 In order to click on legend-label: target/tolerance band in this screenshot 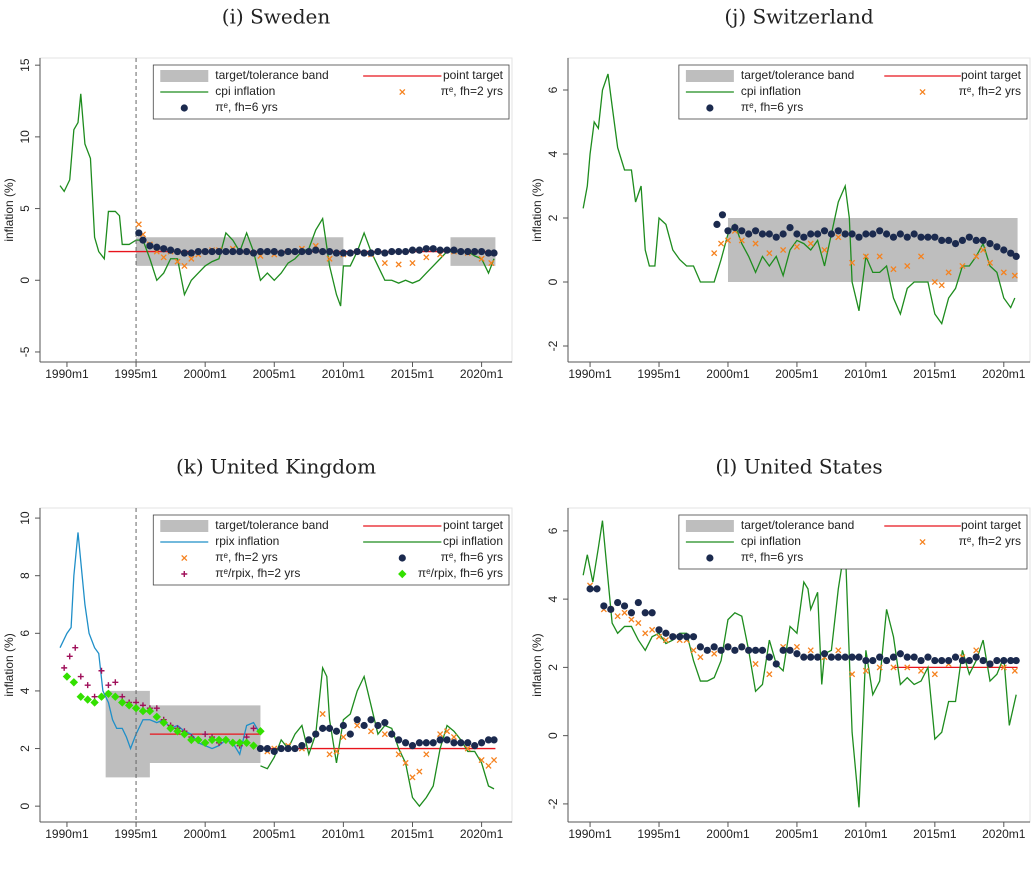, I will do `click(797, 75)`.